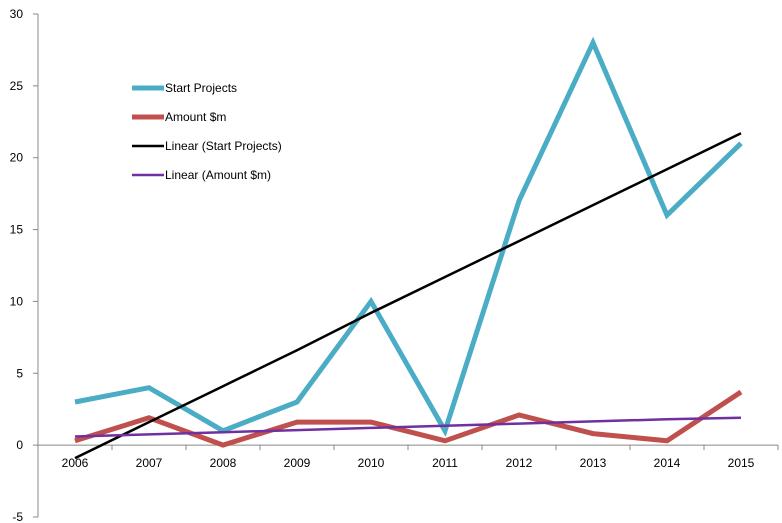 The width and height of the screenshot is (782, 523). What do you see at coordinates (593, 463) in the screenshot?
I see `x-tick-label: 2013` at bounding box center [593, 463].